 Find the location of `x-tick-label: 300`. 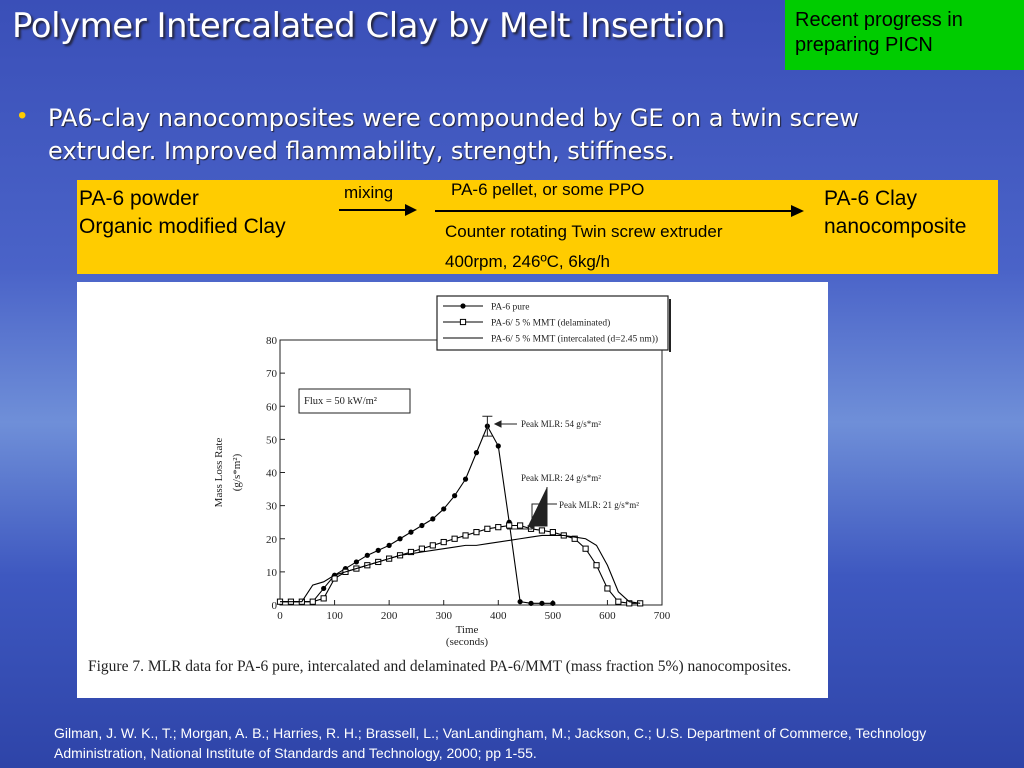

x-tick-label: 300 is located at coordinates (443, 616).